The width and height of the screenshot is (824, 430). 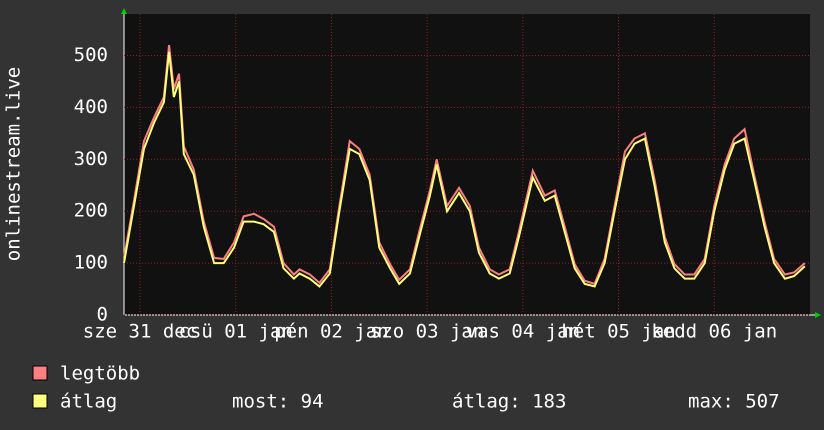 I want to click on stat-label: max: 507, so click(x=734, y=402).